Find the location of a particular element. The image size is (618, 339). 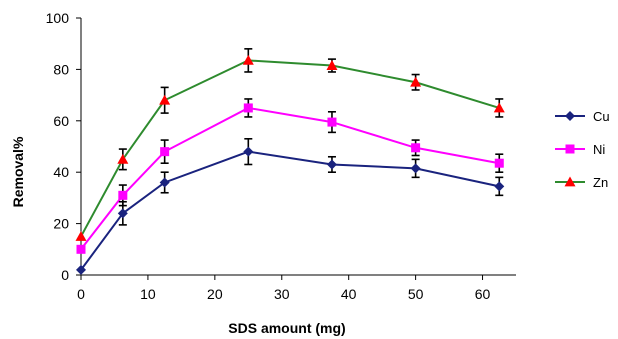

x-tick-label: 10 is located at coordinates (148, 294).